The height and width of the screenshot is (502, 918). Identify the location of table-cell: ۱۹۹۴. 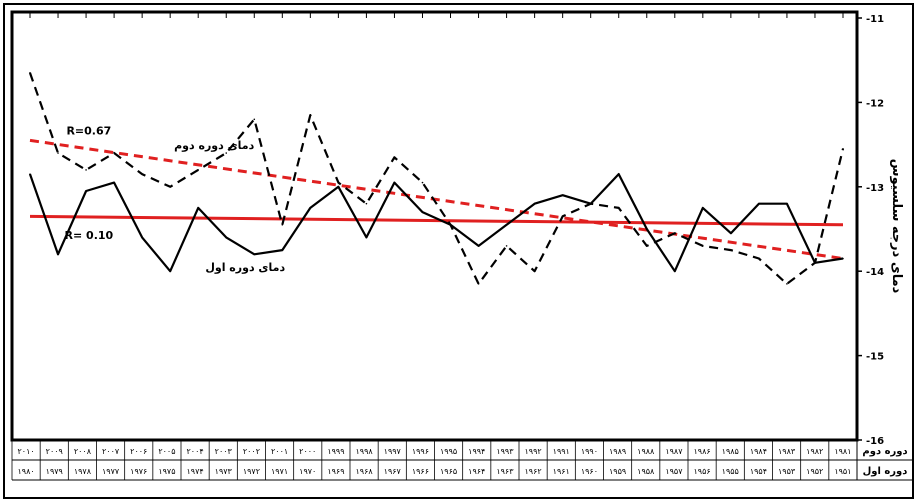
(476, 451).